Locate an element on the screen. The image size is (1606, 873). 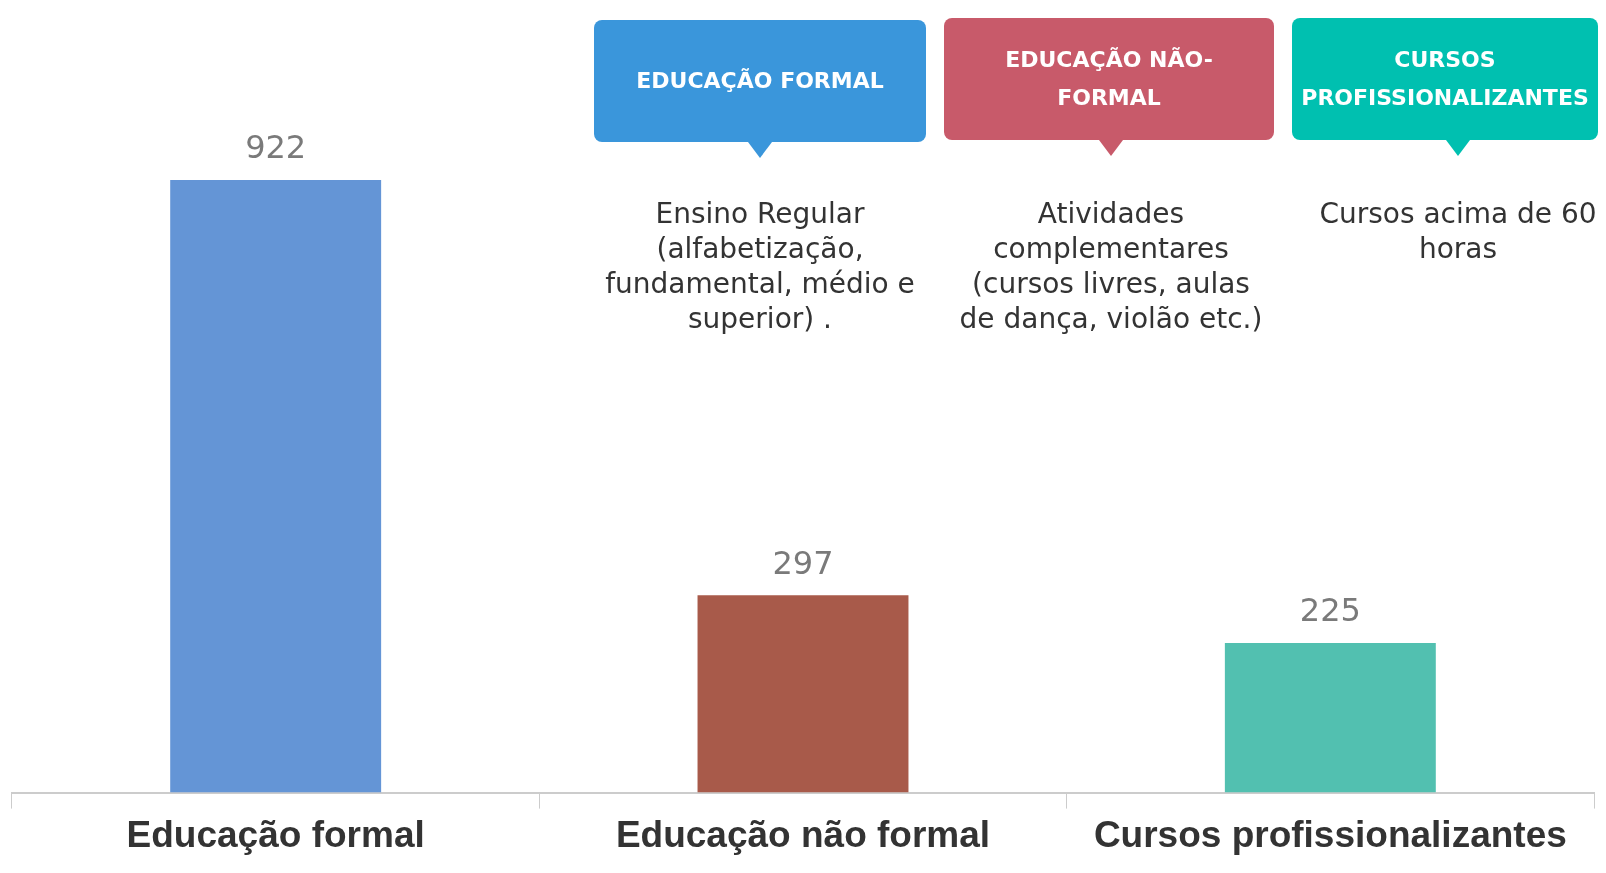
x-tick-label: Cursos profissionalizantes is located at coordinates (1330, 834).